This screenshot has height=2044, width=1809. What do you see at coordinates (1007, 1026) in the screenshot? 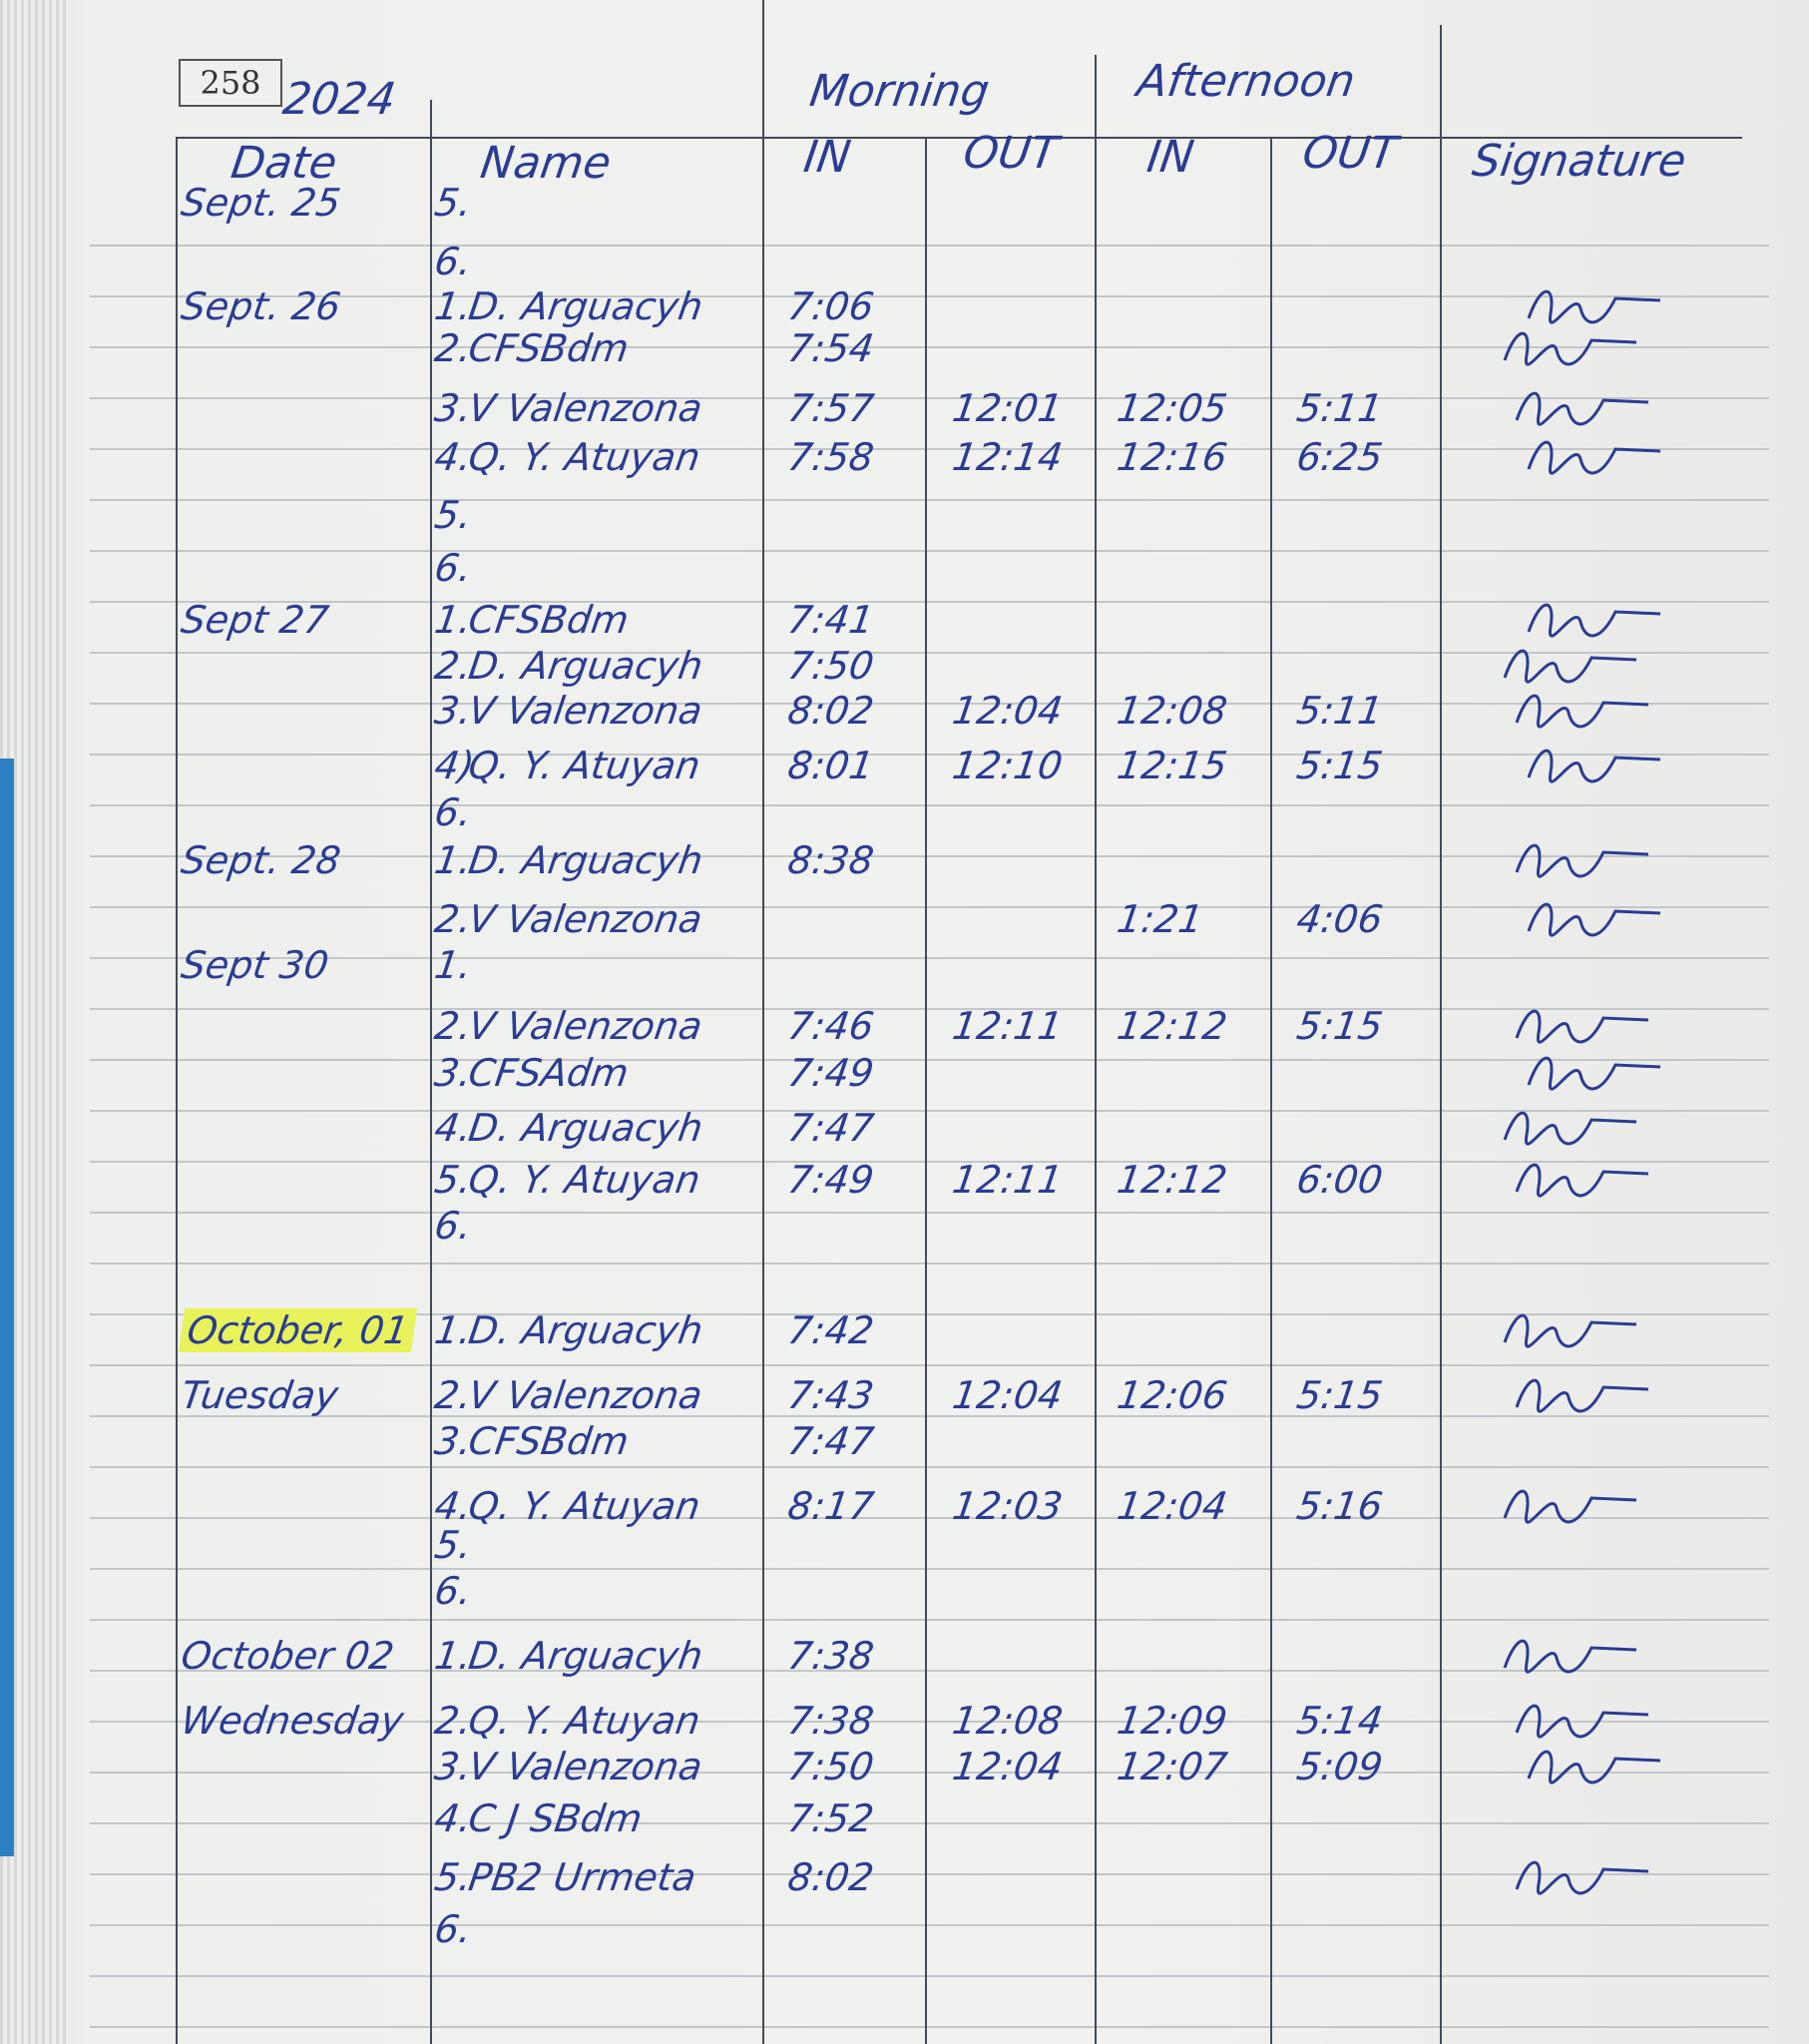
I see `am-out-time: 12:11` at bounding box center [1007, 1026].